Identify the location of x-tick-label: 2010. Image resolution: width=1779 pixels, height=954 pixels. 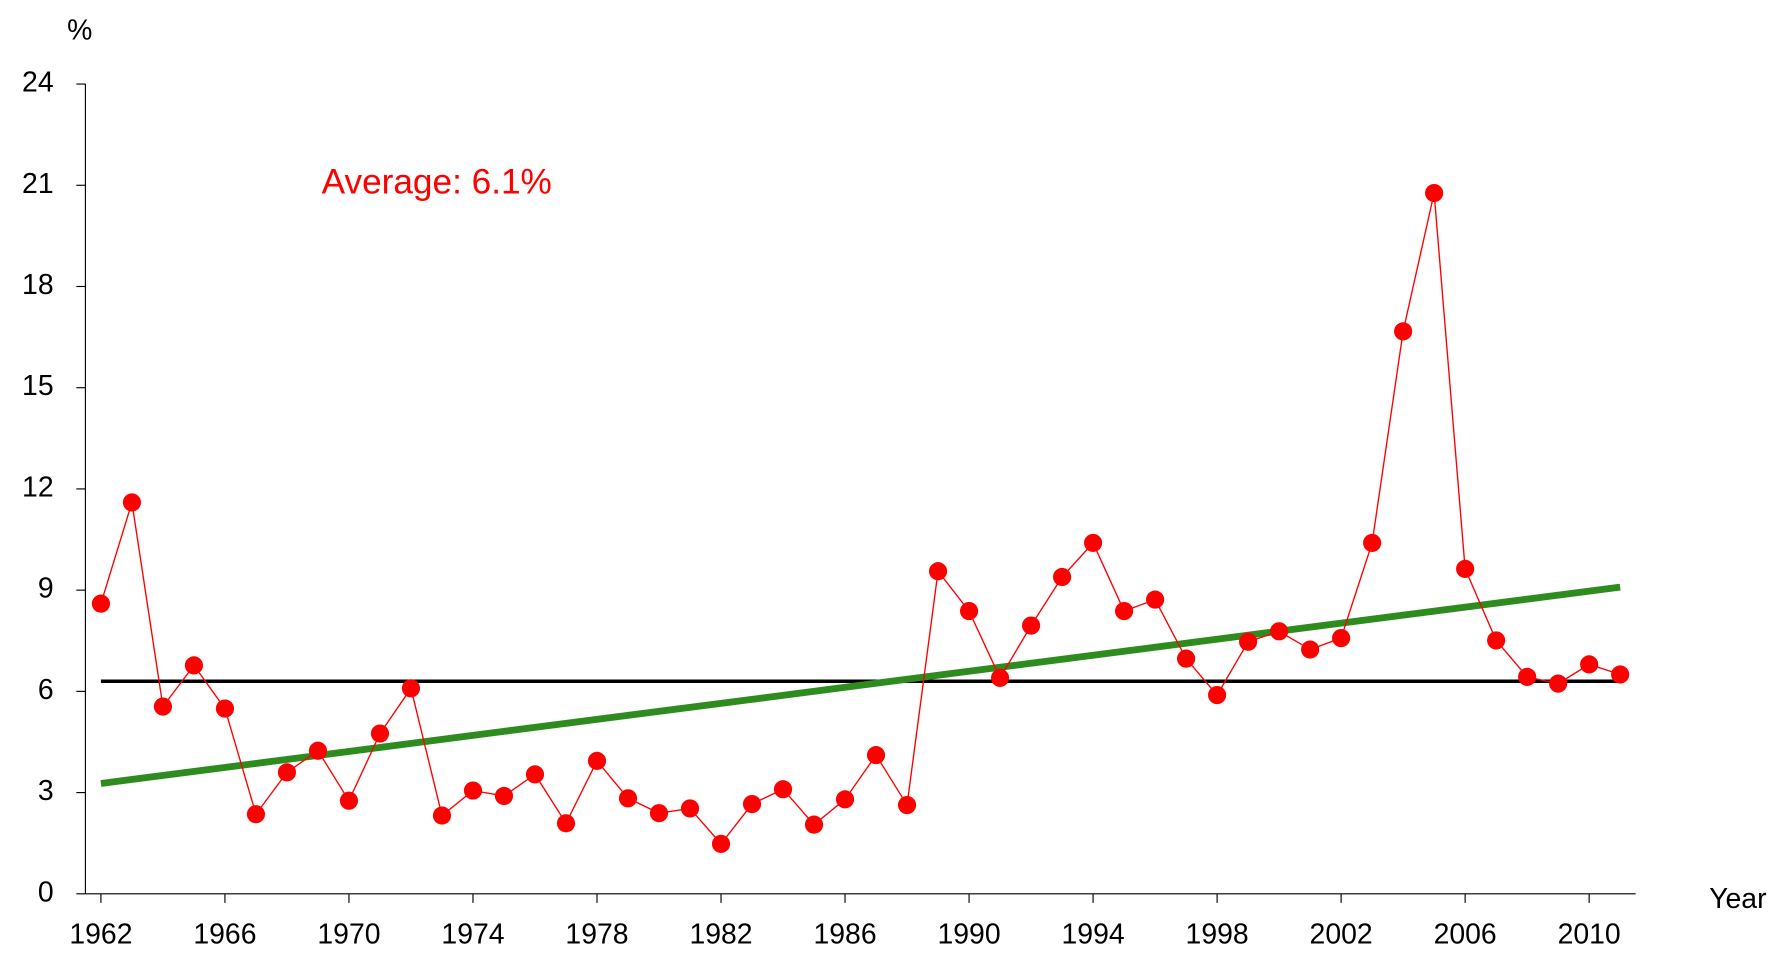
(1589, 934).